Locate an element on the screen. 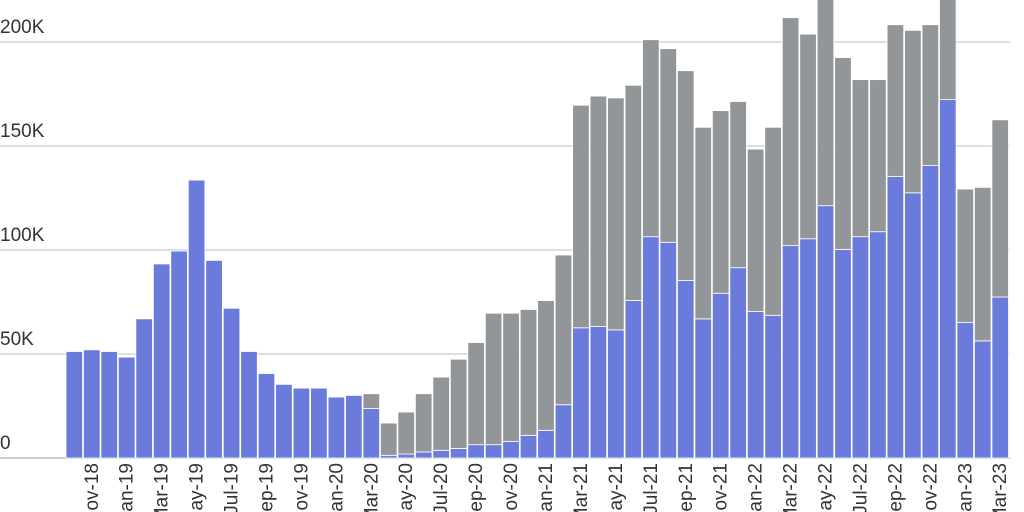 The width and height of the screenshot is (1024, 512). y-tick-label: 200K is located at coordinates (22, 27).